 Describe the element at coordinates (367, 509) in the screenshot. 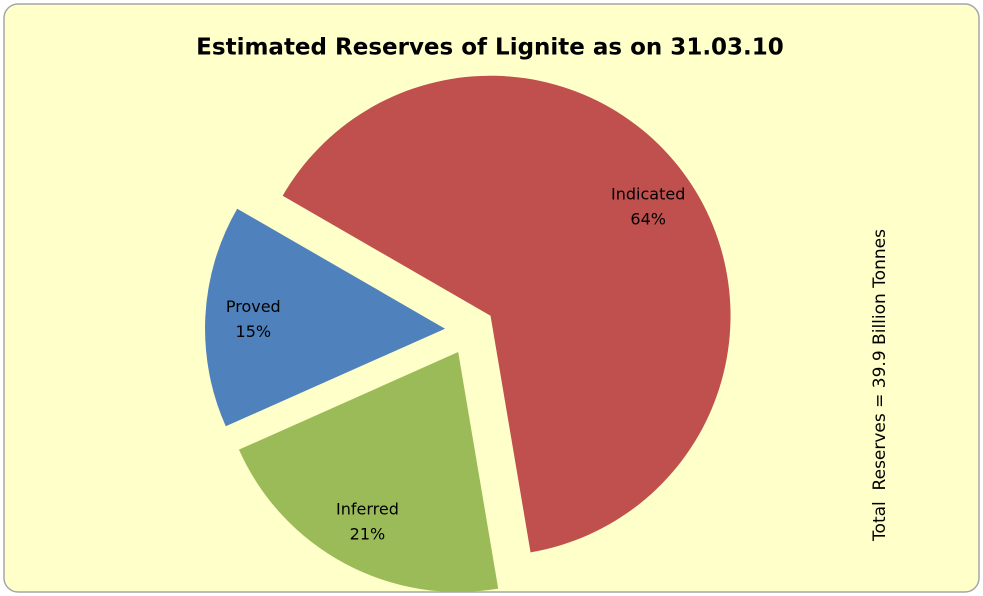

I see `slice-label: Inferred` at that location.